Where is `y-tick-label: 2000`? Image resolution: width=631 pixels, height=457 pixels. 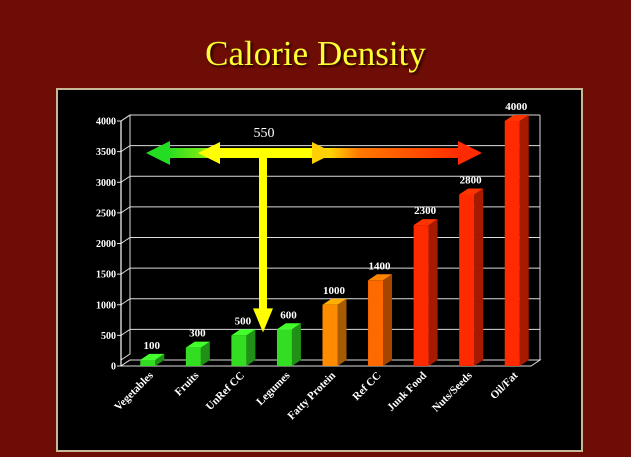 y-tick-label: 2000 is located at coordinates (106, 244).